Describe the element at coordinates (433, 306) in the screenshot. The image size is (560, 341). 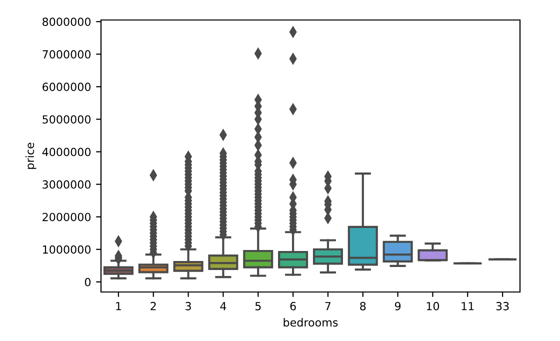
I see `x-tick-label: 10` at that location.